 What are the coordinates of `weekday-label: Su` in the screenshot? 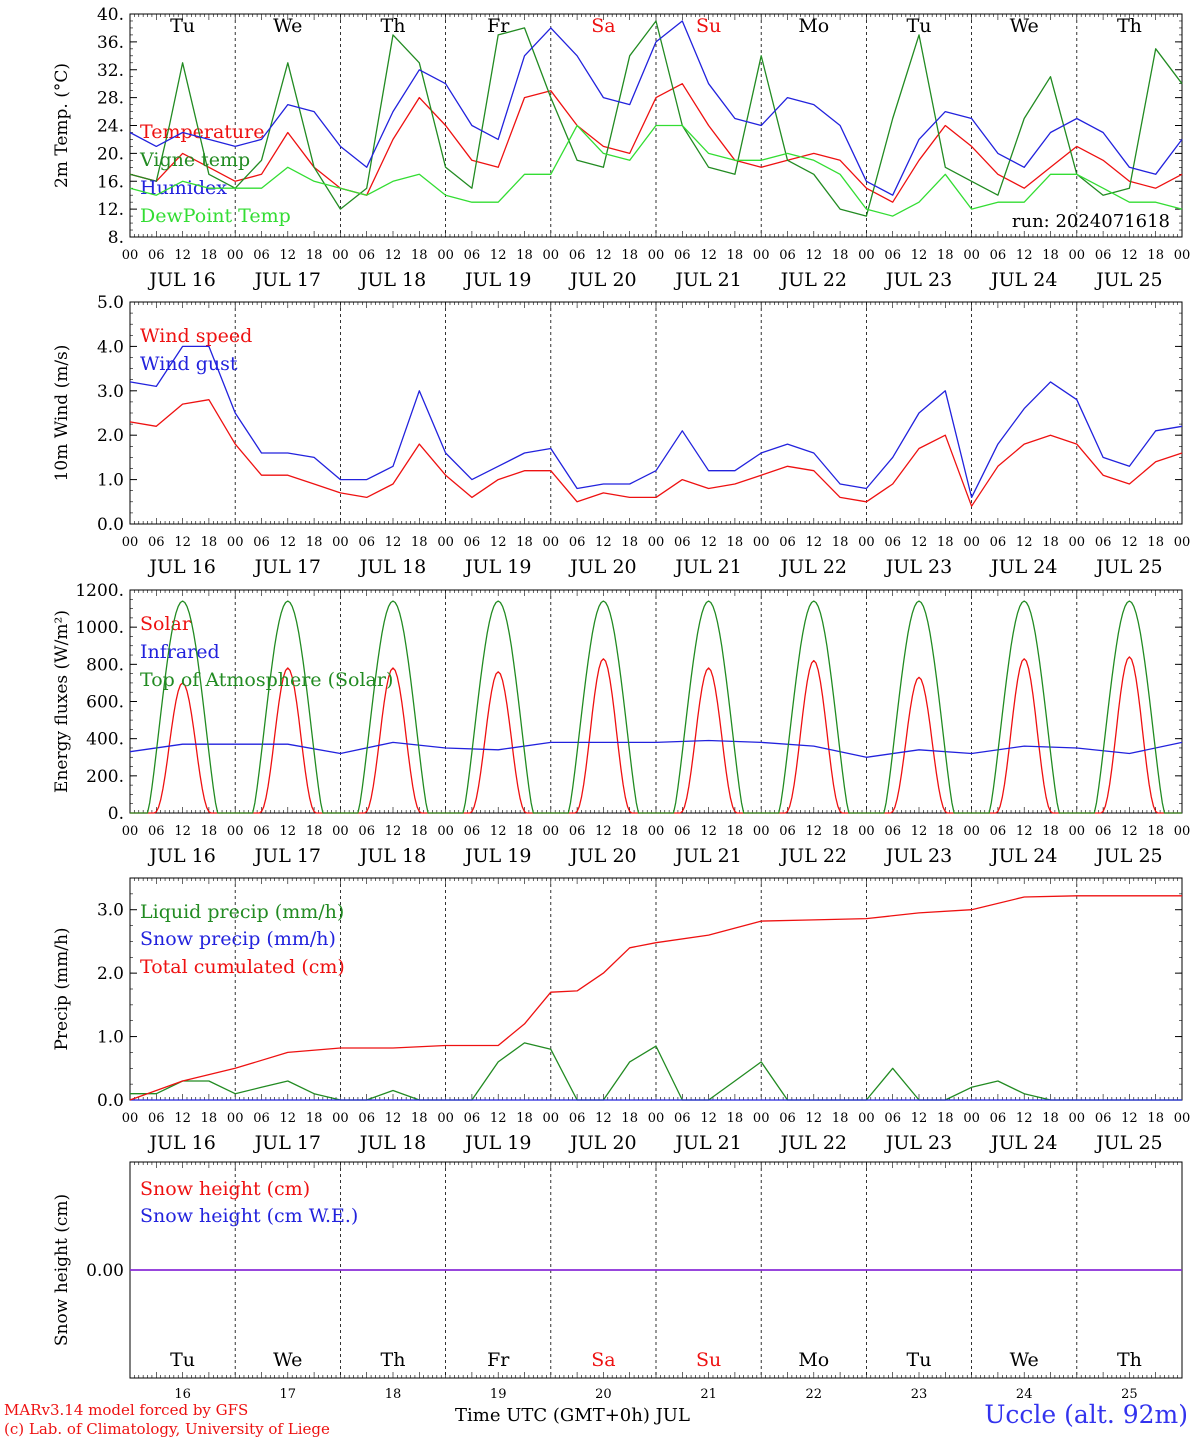 It's located at (708, 1360).